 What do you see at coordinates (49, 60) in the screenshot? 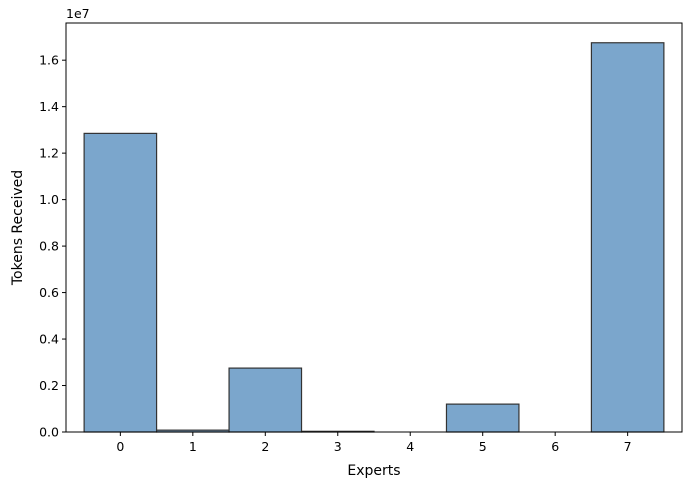
I see `y-tick-label: 1.6` at bounding box center [49, 60].